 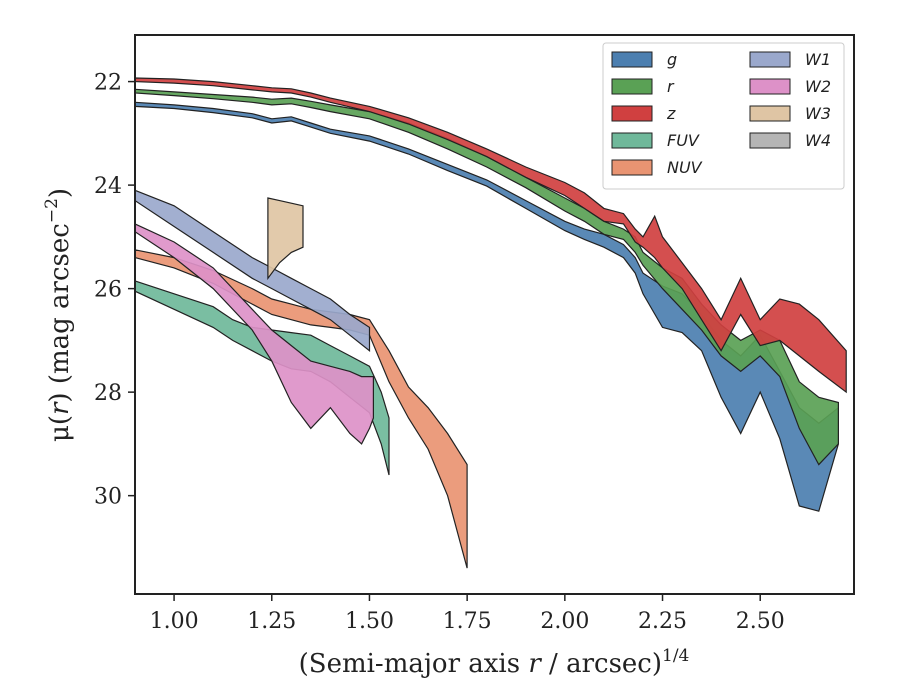 I want to click on x-axis-title: (Semi-major axis r / arcsec)1/4, so click(x=494, y=662).